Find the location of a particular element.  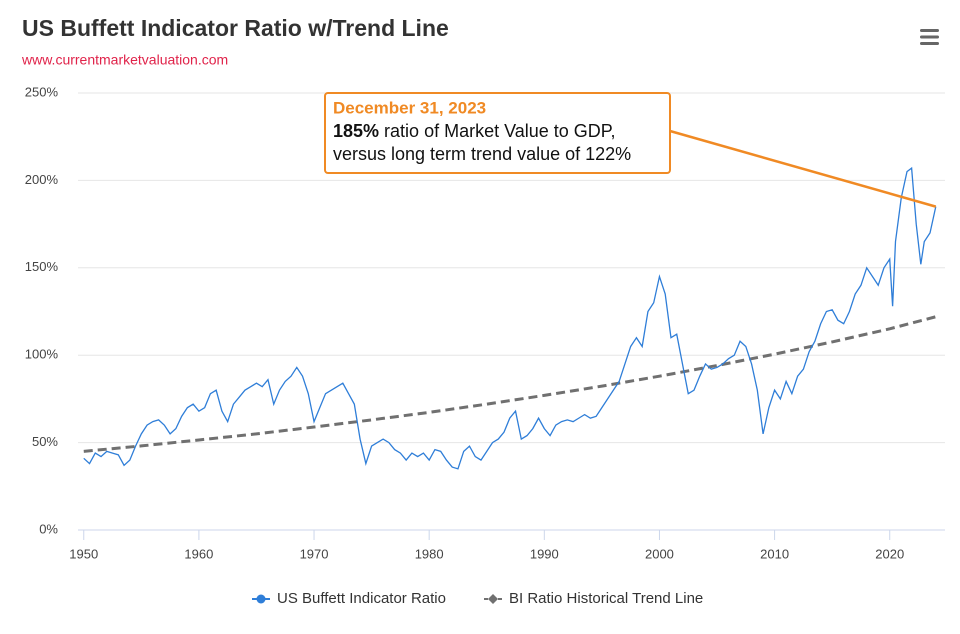

annotation-value: 185% is located at coordinates (356, 131).